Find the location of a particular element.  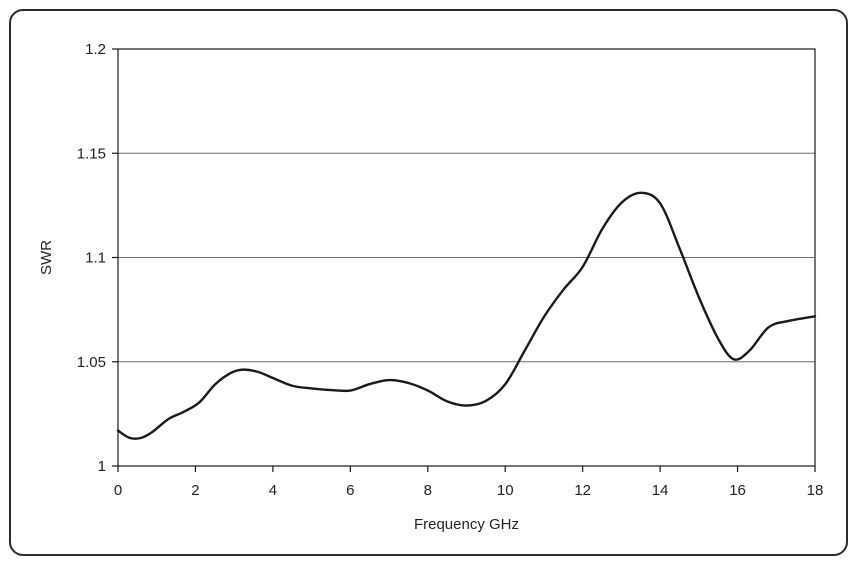

x-axis: 0 2 4 6 8 10 12 14 16 18 is located at coordinates (469, 482).